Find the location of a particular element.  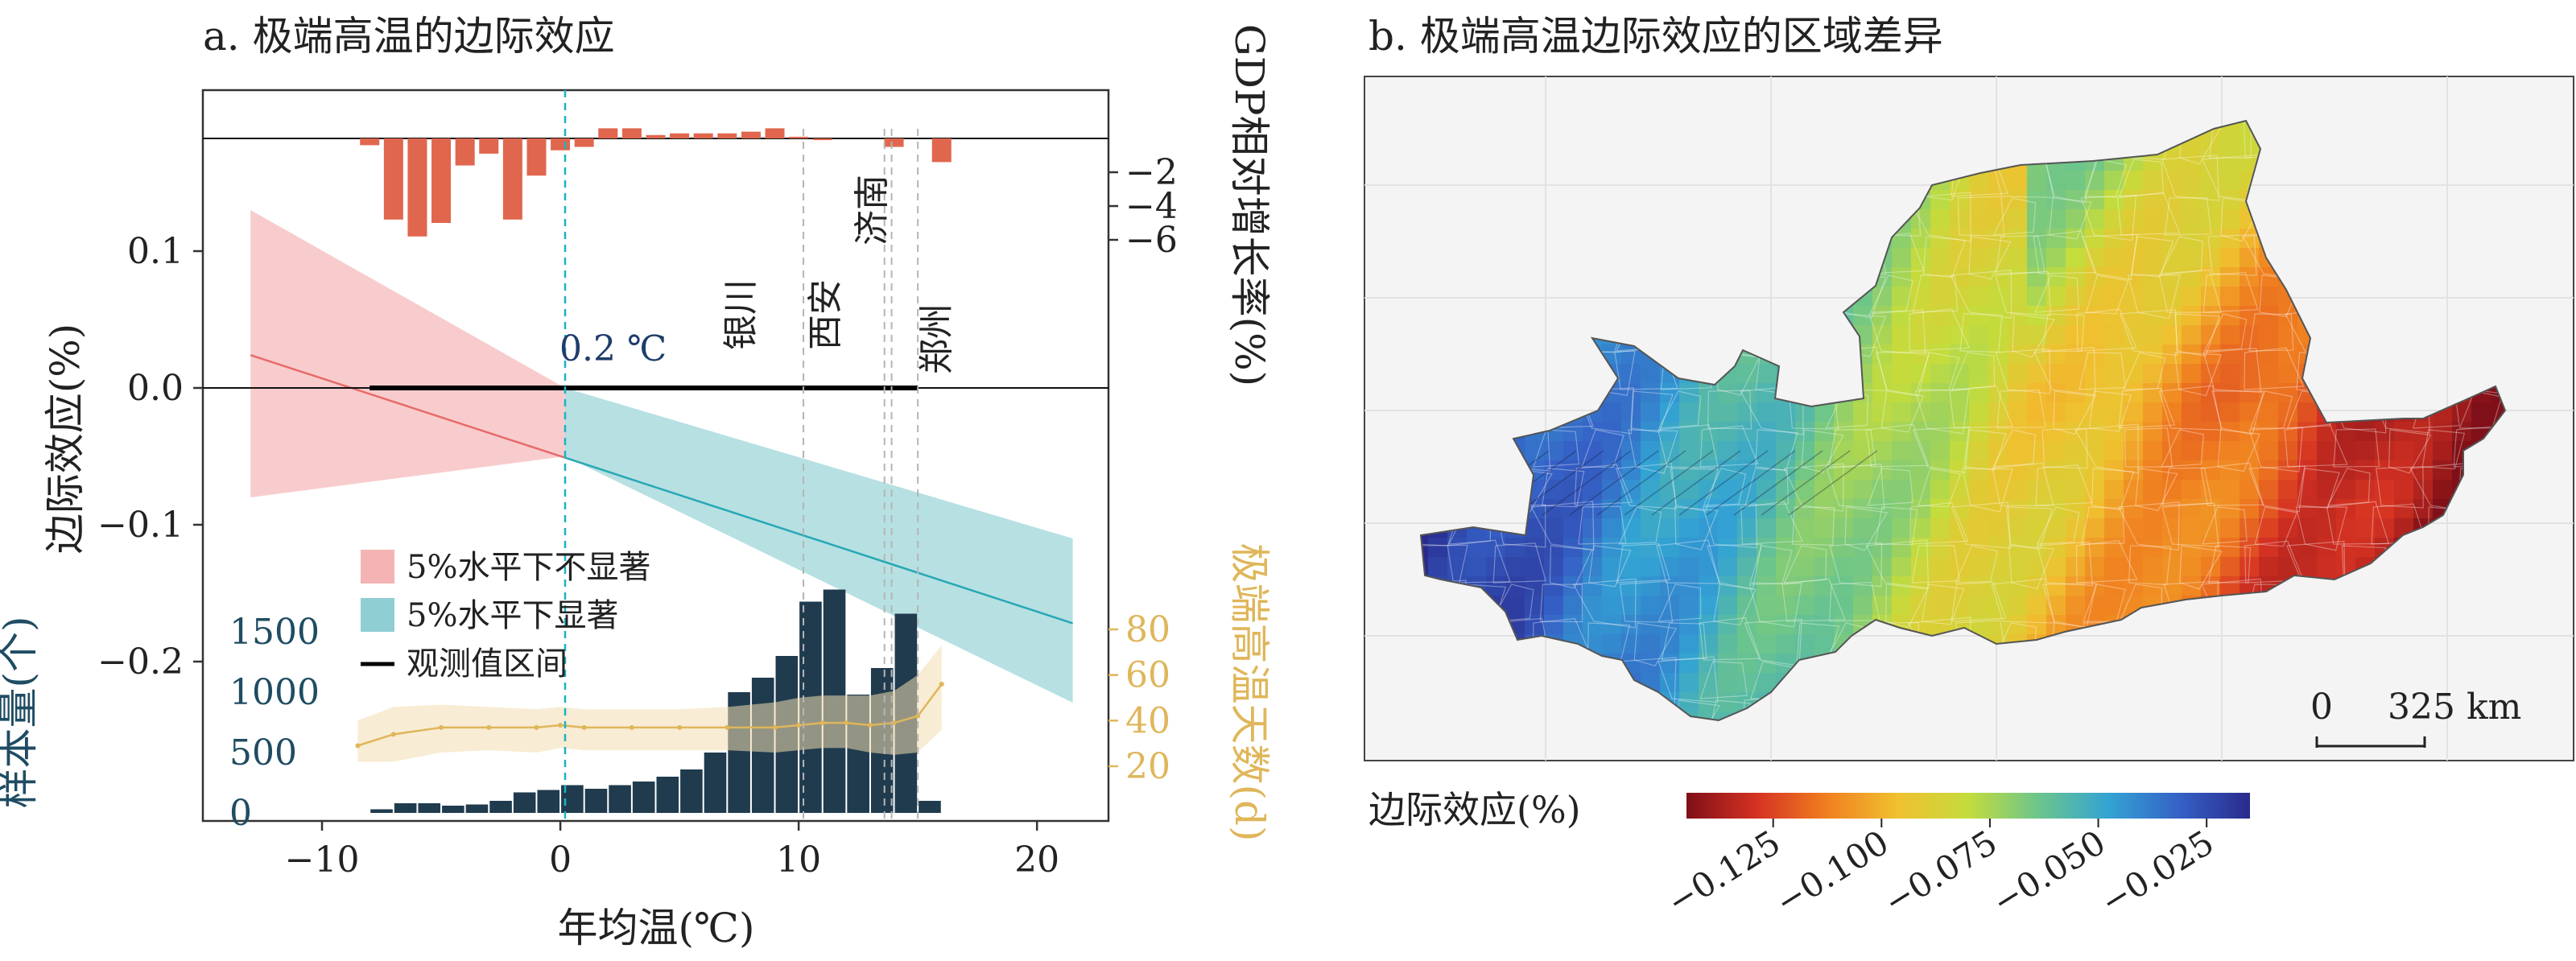

legend-label-not-significant: 5%水平下不显著 is located at coordinates (528, 567).